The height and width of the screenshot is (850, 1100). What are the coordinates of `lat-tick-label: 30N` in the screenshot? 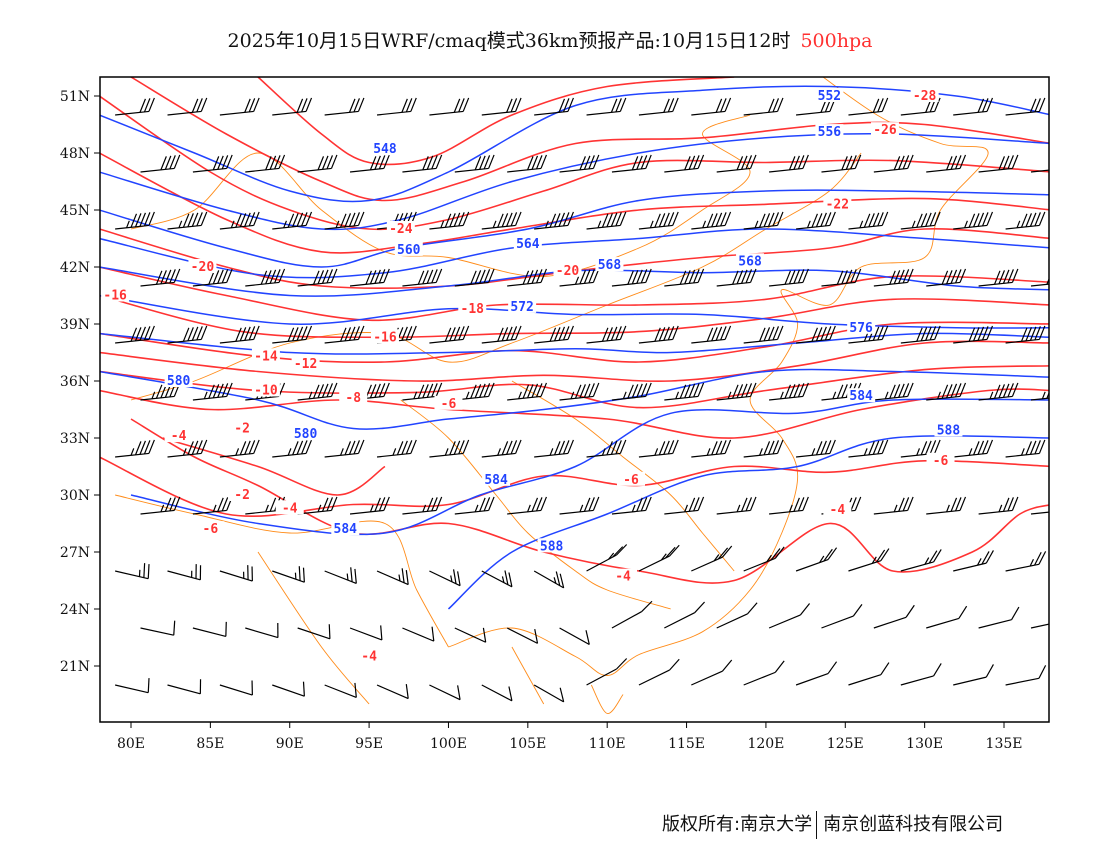 It's located at (75, 496).